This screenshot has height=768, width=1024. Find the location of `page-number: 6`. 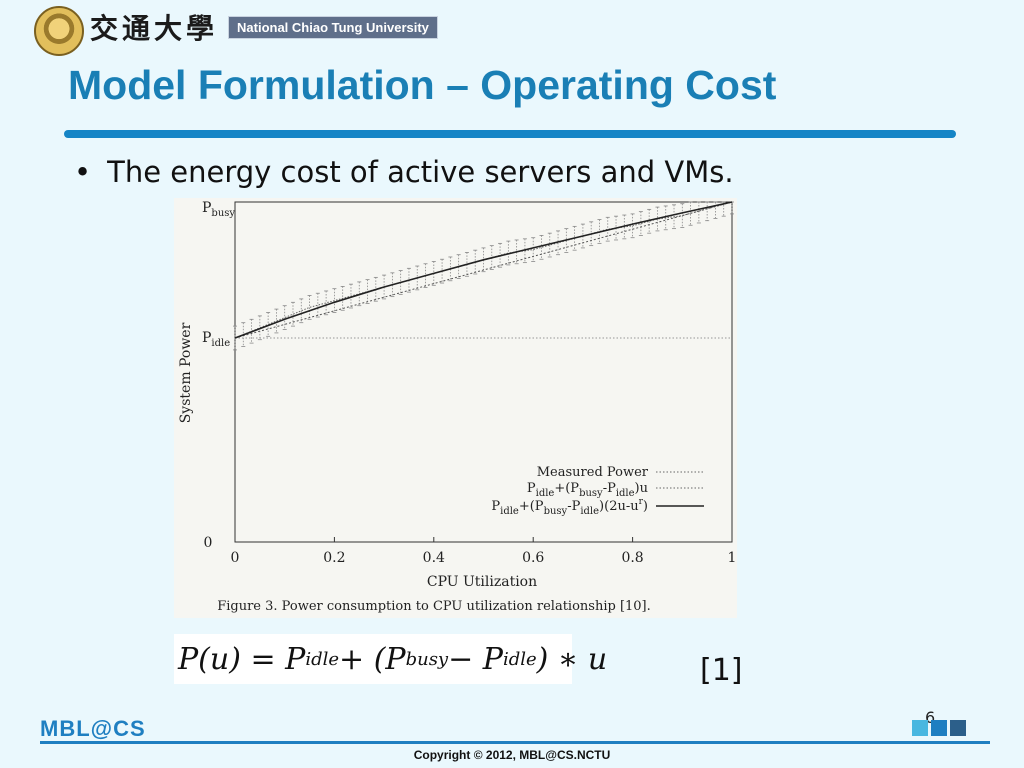

page-number: 6 is located at coordinates (930, 717).